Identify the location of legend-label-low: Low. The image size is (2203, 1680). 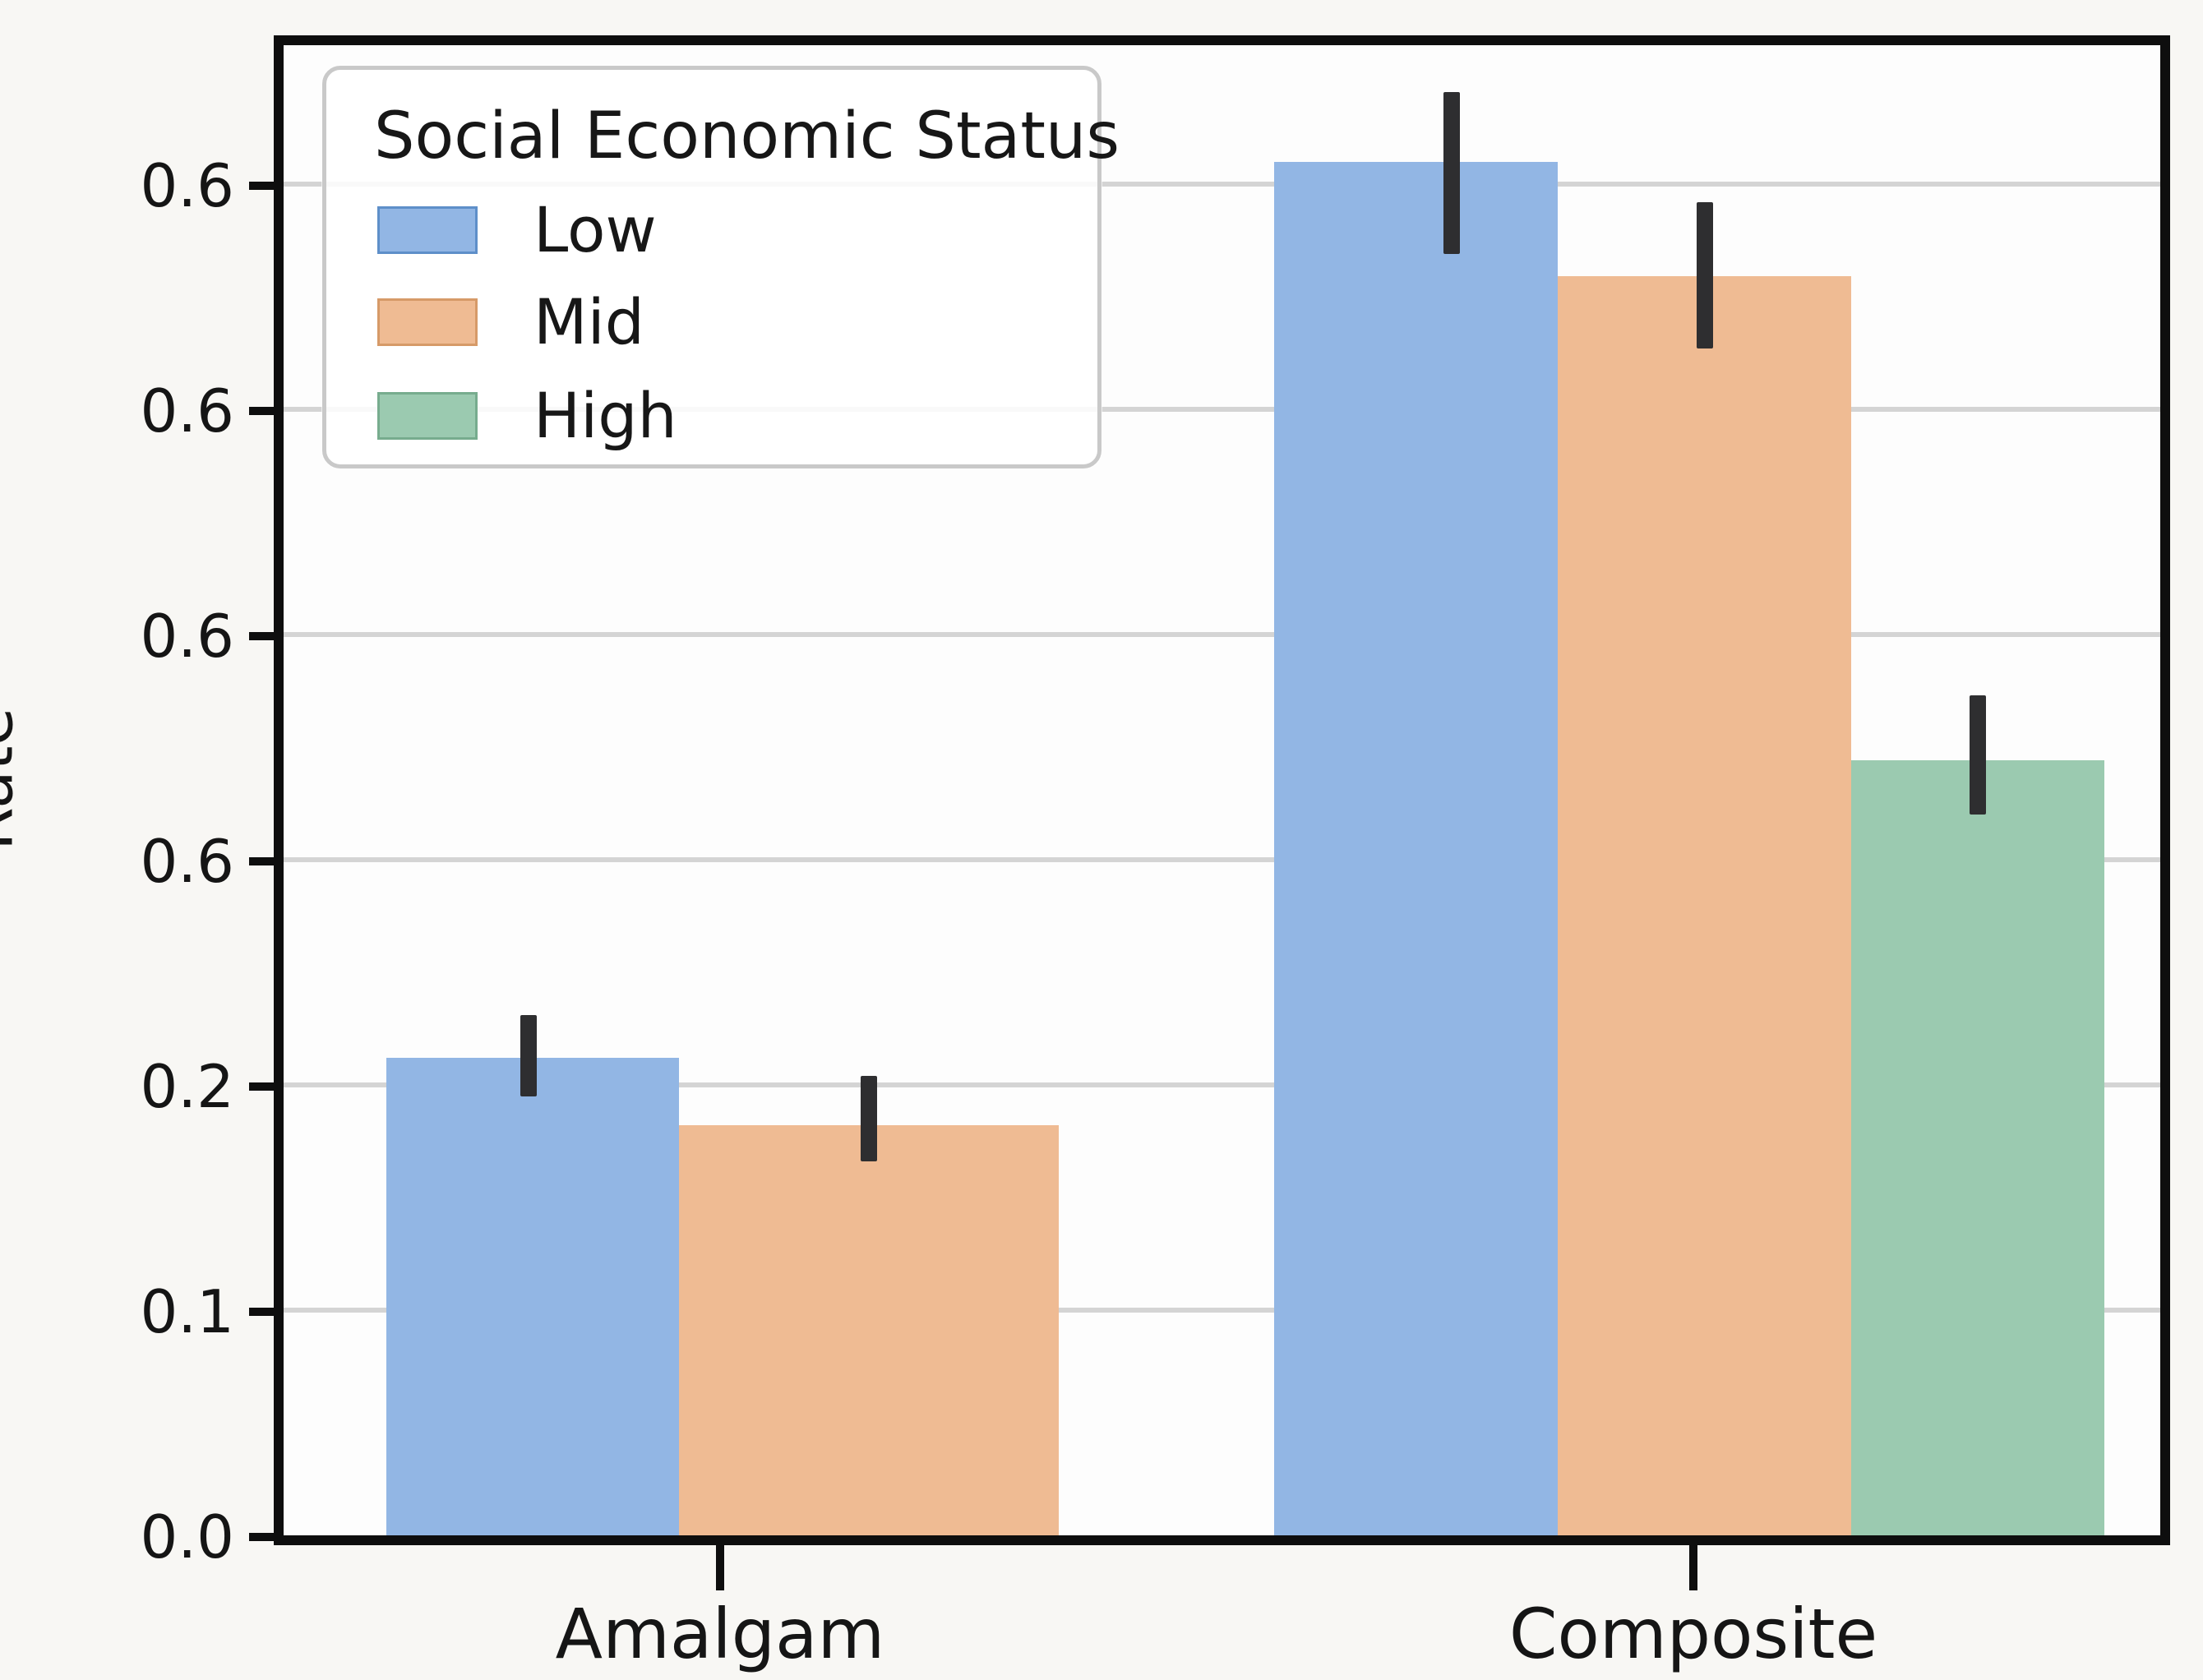
(595, 229).